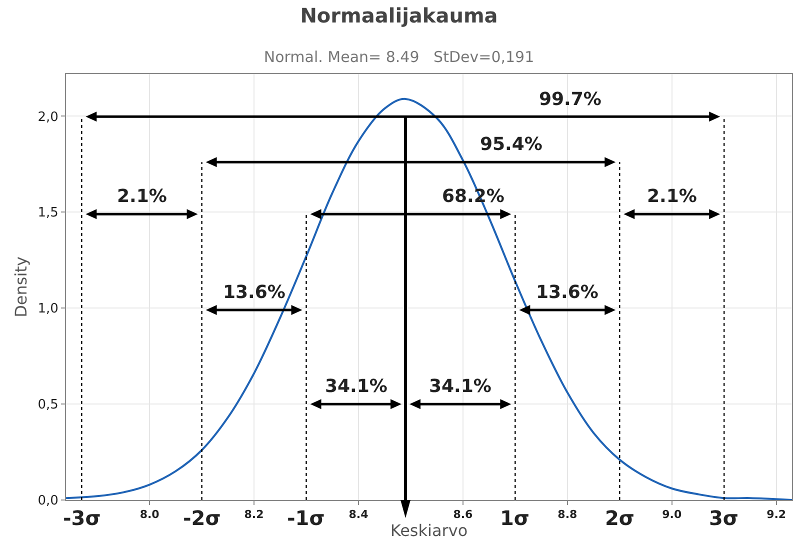 The width and height of the screenshot is (798, 554). What do you see at coordinates (568, 515) in the screenshot?
I see `x-tick-label: 8.8` at bounding box center [568, 515].